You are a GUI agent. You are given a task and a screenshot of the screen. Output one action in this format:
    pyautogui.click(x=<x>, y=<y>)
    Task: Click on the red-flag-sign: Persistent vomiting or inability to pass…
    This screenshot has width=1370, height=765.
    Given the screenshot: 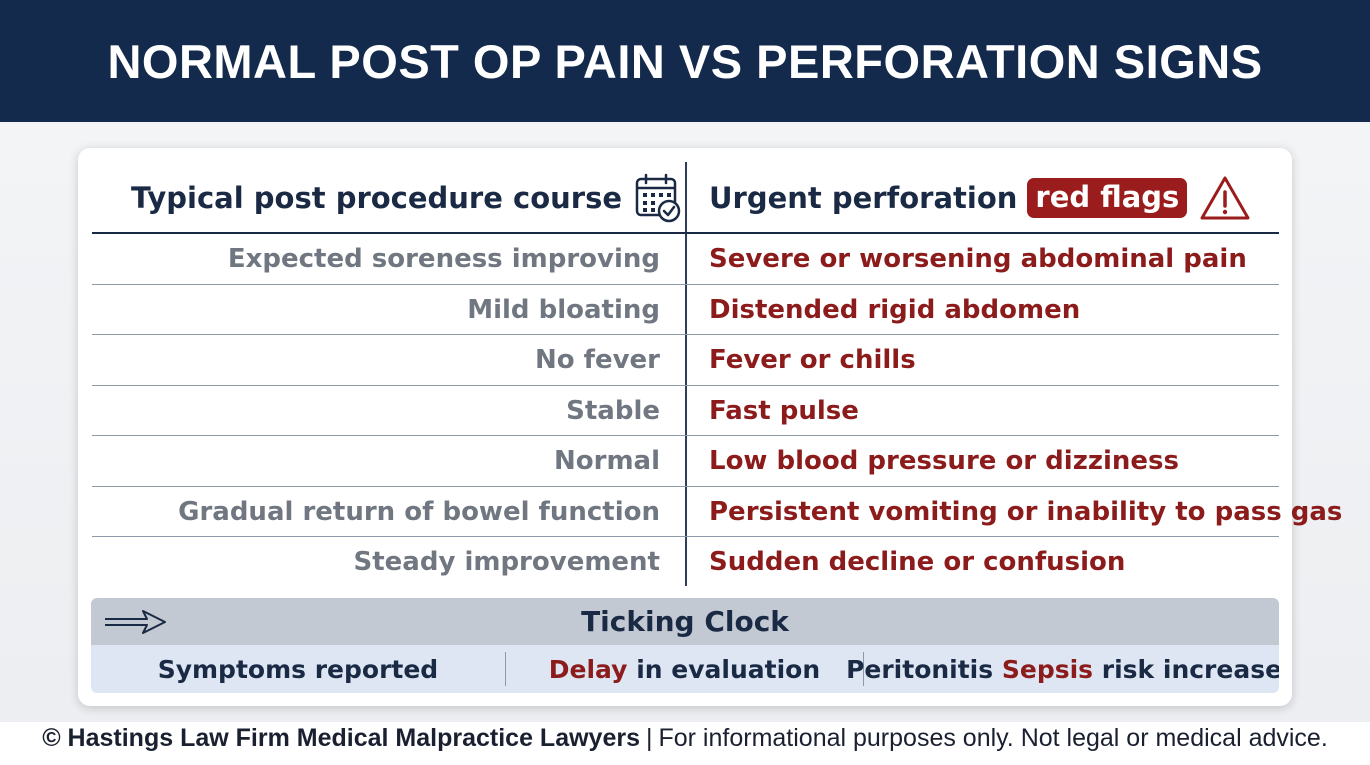 What is the action you would take?
    pyautogui.click(x=1026, y=511)
    